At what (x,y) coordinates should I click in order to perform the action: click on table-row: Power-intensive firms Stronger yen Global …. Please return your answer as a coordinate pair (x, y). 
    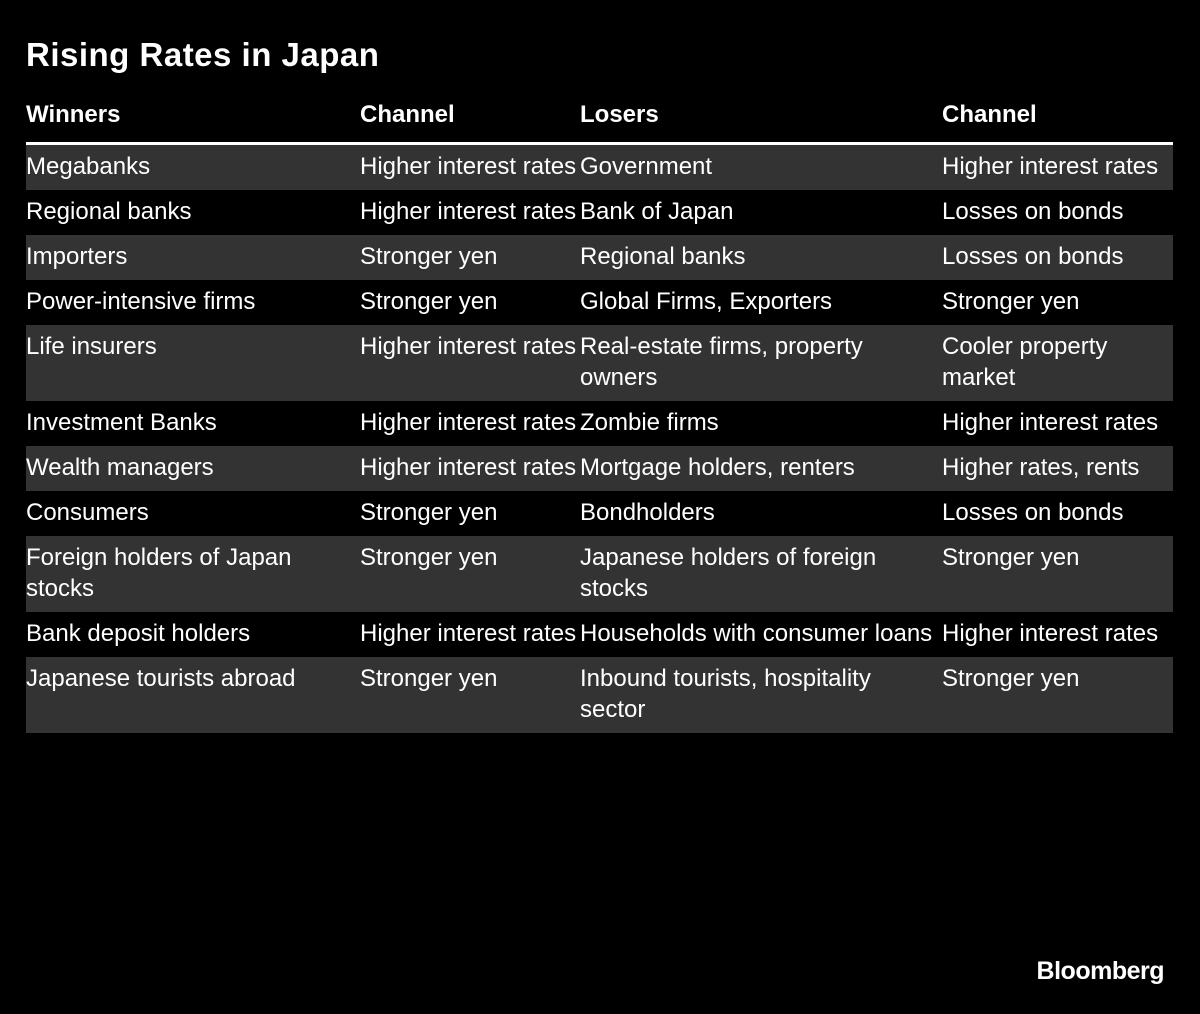
    Looking at the image, I should click on (599, 302).